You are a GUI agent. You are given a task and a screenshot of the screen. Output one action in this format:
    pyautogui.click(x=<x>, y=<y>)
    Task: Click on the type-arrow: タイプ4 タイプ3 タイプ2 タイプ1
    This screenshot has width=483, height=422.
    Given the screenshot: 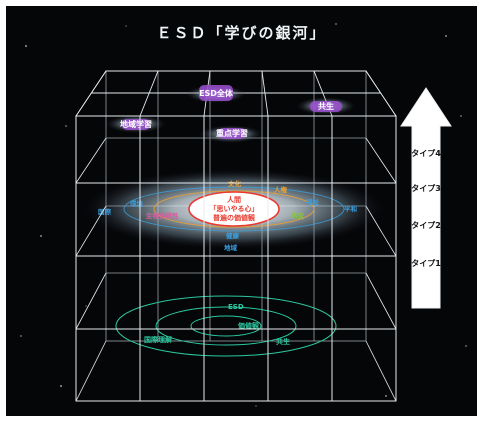 What is the action you would take?
    pyautogui.click(x=426, y=198)
    